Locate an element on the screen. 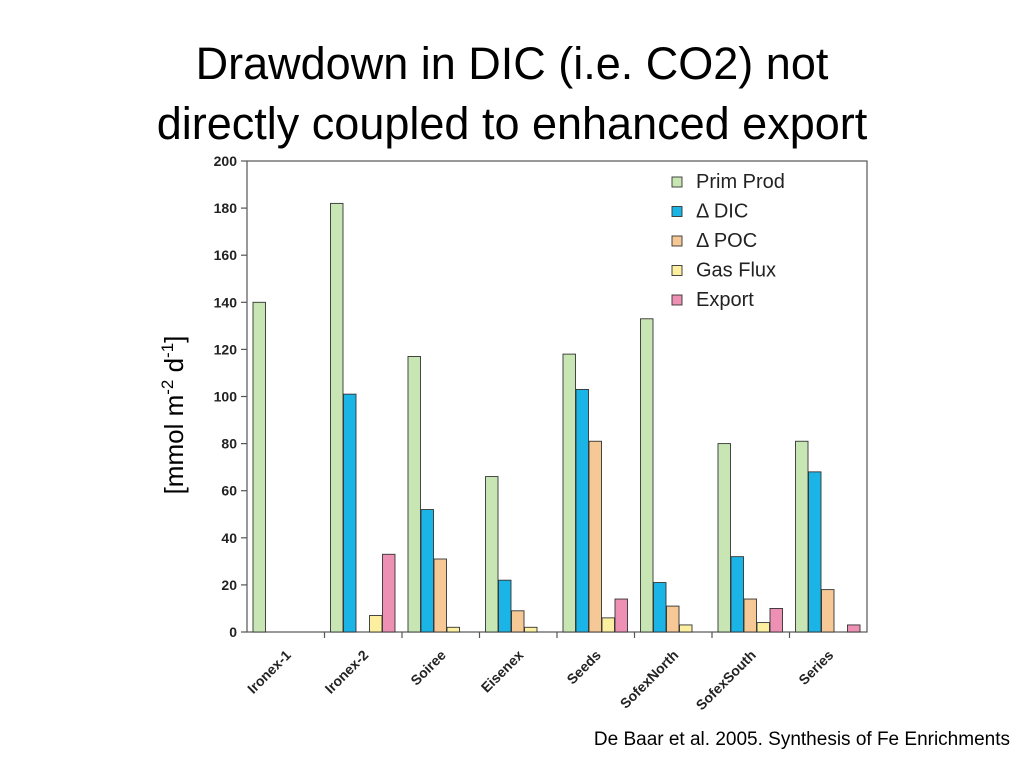  y-axis-label: [mmol m-2 d-1] is located at coordinates (173, 415).